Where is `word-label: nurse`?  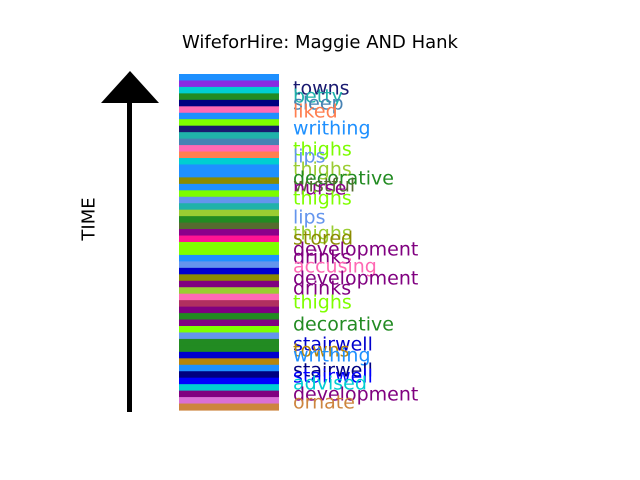 word-label: nurse is located at coordinates (320, 188).